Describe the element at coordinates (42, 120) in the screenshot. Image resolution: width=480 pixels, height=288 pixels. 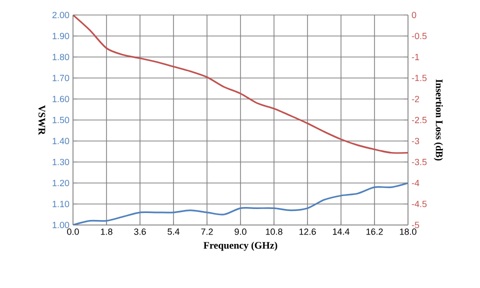
I see `y-axis-title: VSWR` at that location.